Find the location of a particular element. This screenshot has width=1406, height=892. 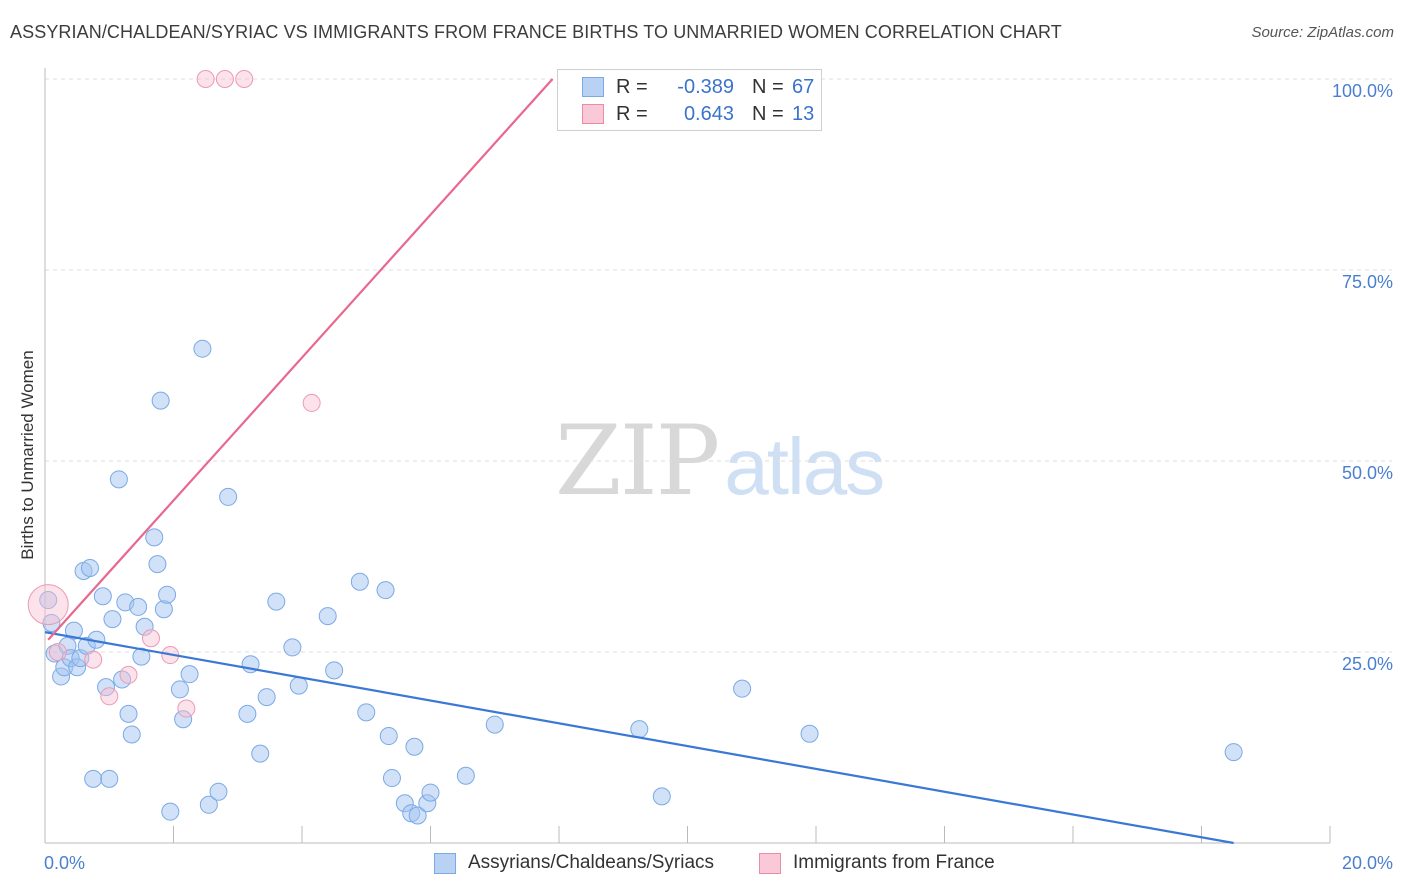

series-label: Immigrants from France is located at coordinates (894, 862).